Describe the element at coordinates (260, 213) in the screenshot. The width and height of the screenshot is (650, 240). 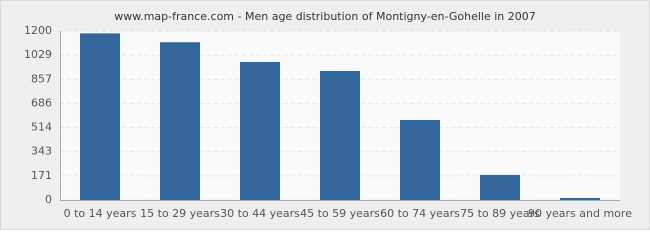
I see `x-tick-label: 30 to 44 years` at that location.